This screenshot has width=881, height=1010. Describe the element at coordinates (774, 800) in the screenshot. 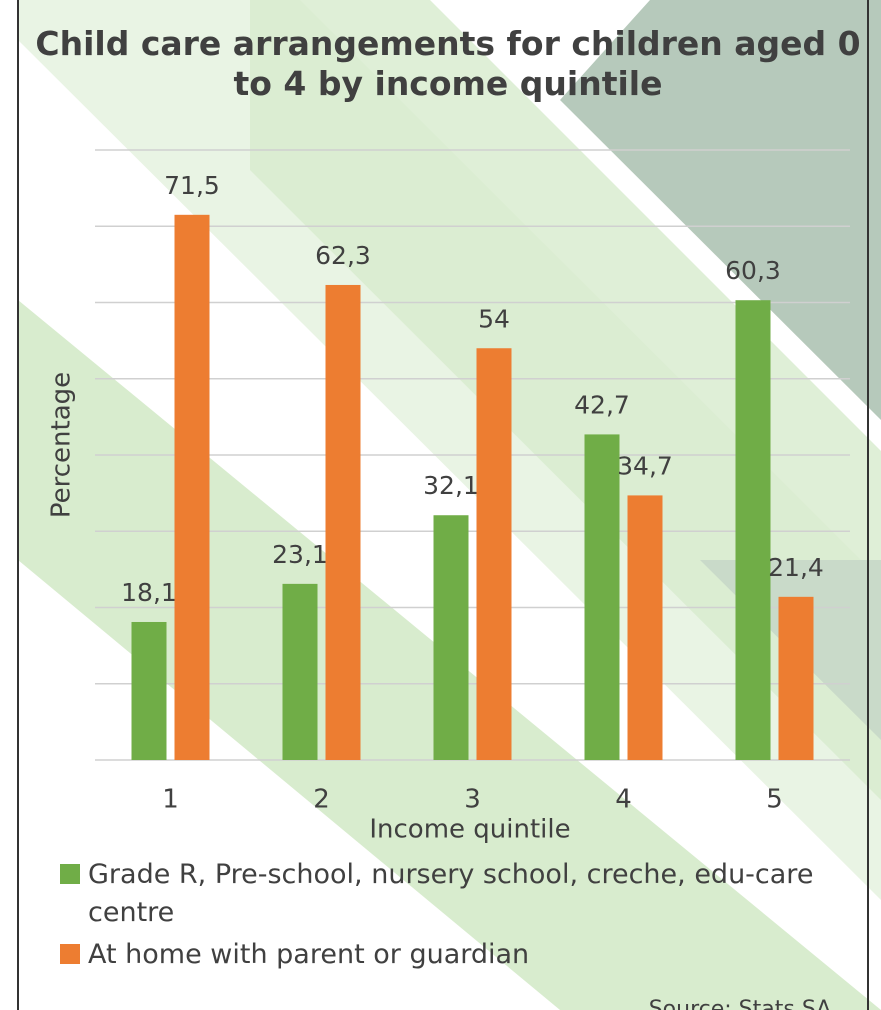

I see `x-tick-label: 5` at that location.